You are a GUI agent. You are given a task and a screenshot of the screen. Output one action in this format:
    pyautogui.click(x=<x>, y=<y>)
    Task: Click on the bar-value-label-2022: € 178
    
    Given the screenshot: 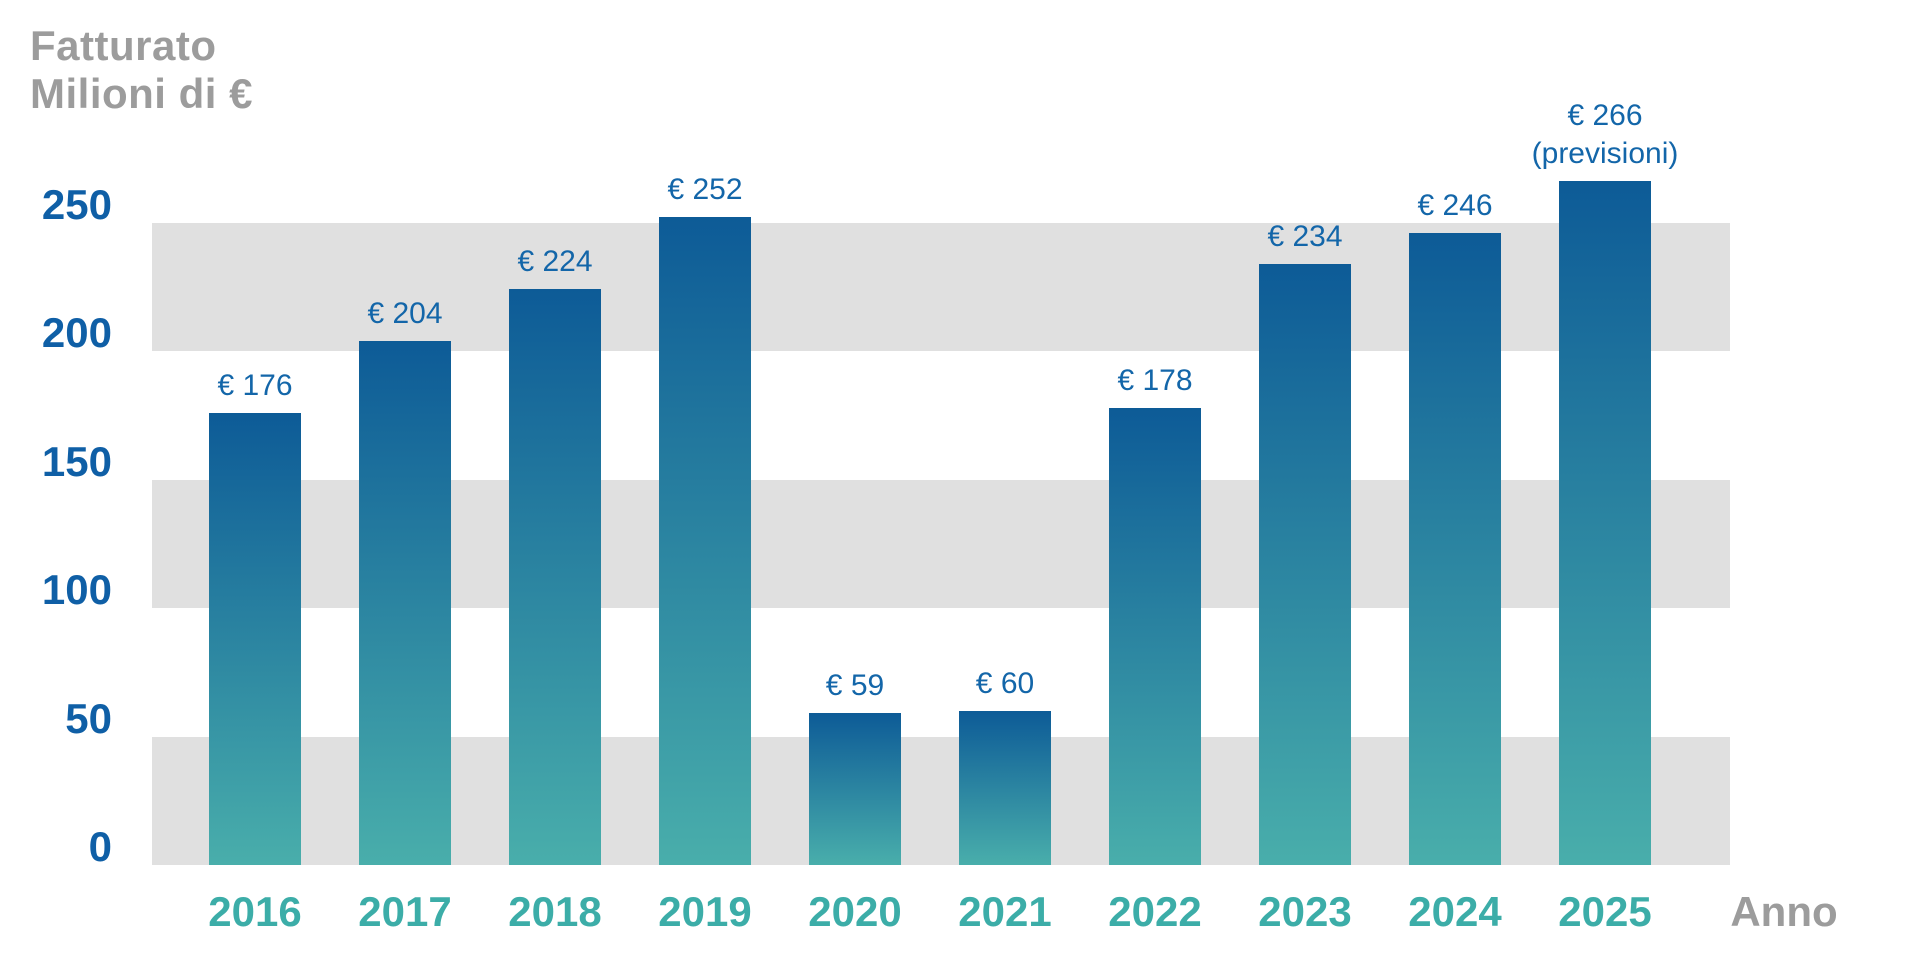 What is the action you would take?
    pyautogui.click(x=1155, y=381)
    